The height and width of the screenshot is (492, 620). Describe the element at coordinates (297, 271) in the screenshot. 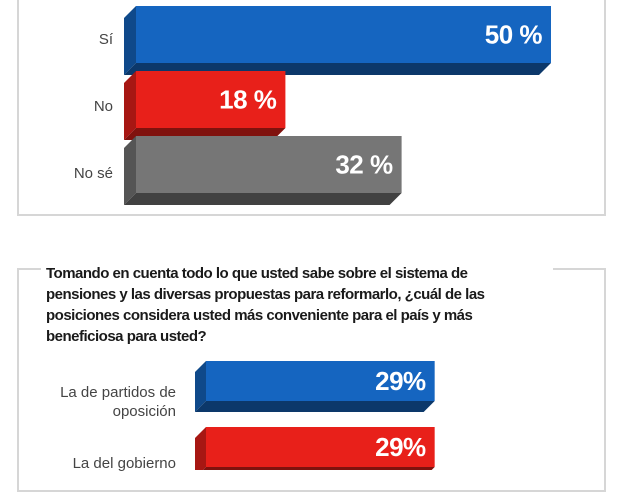

I see `title-gap` at that location.